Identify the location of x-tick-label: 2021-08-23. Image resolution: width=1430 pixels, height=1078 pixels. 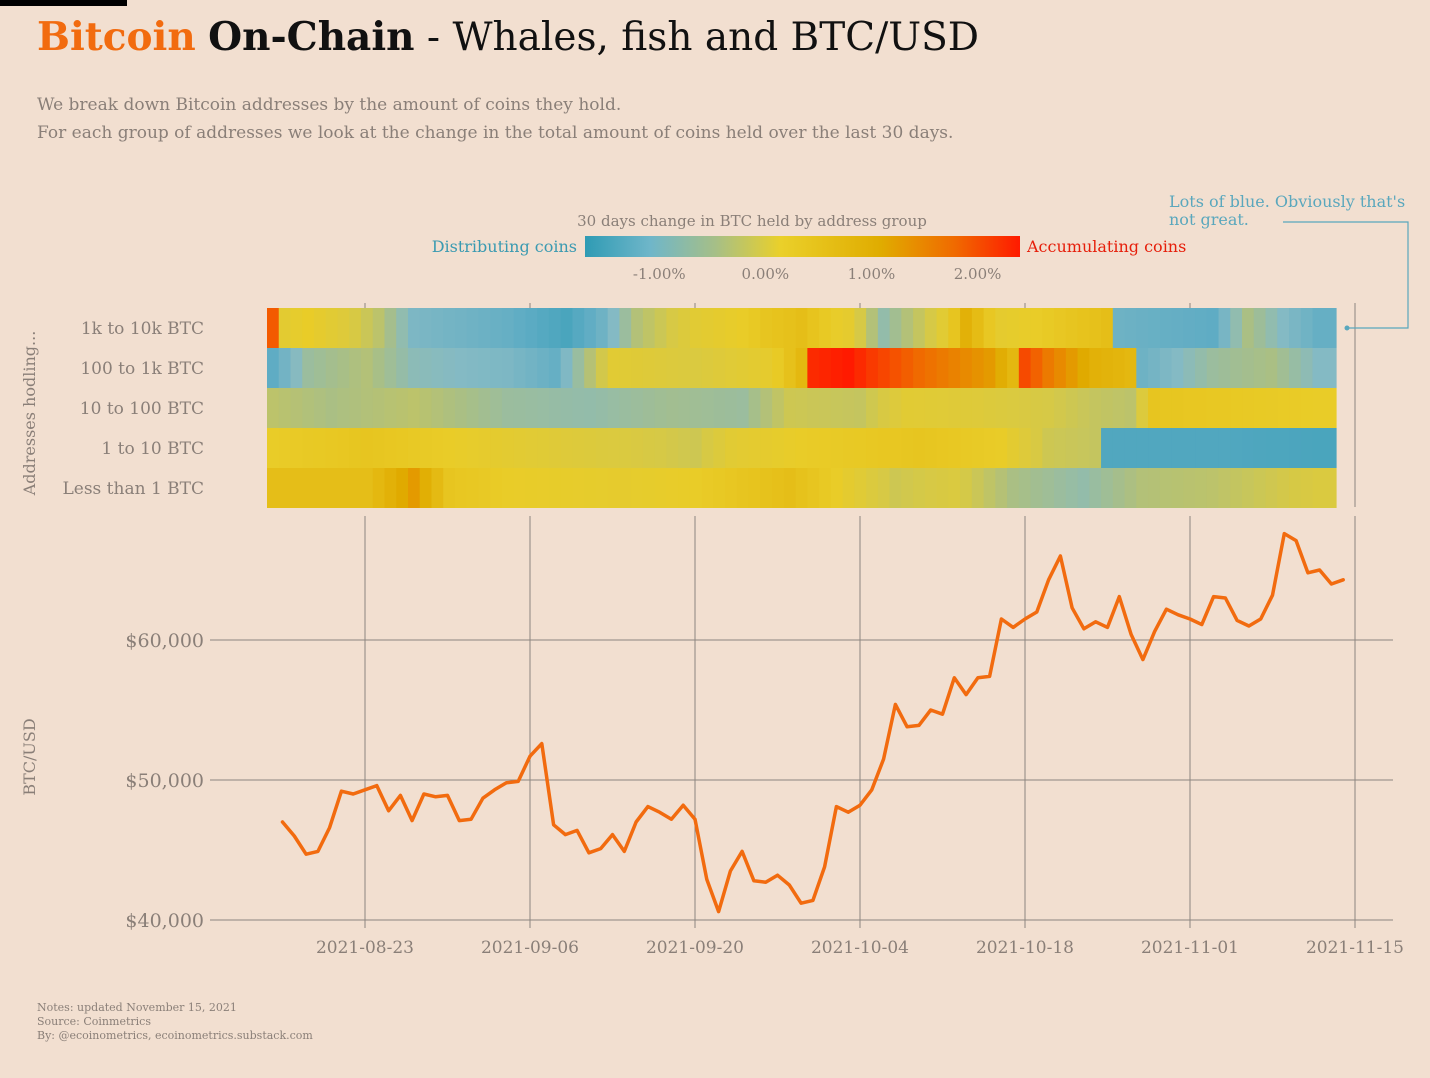
(365, 948).